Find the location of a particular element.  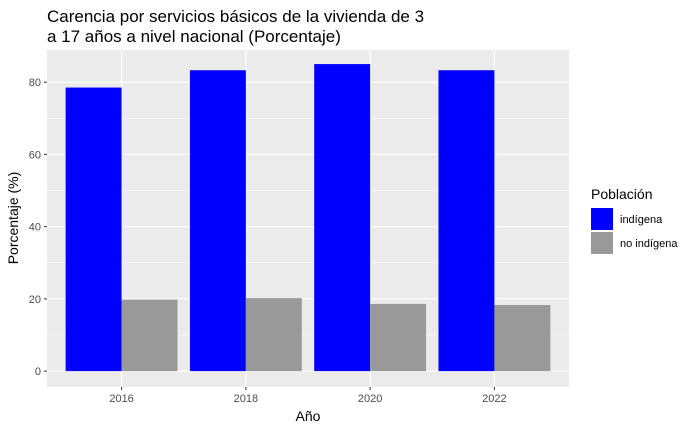

bar-2016-indigena is located at coordinates (93, 229).